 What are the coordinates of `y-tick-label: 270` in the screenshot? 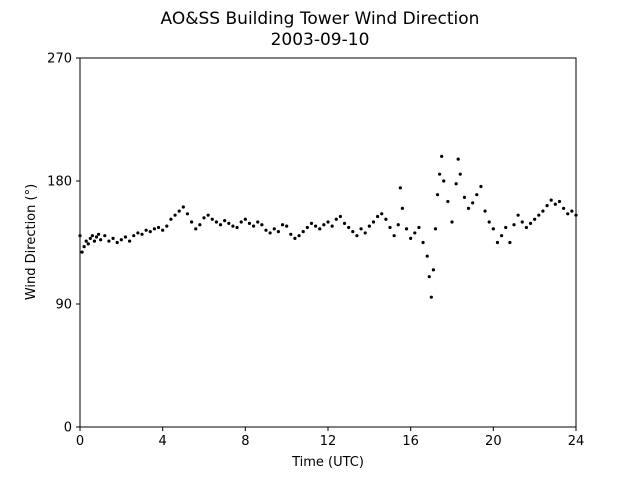 It's located at (59, 59).